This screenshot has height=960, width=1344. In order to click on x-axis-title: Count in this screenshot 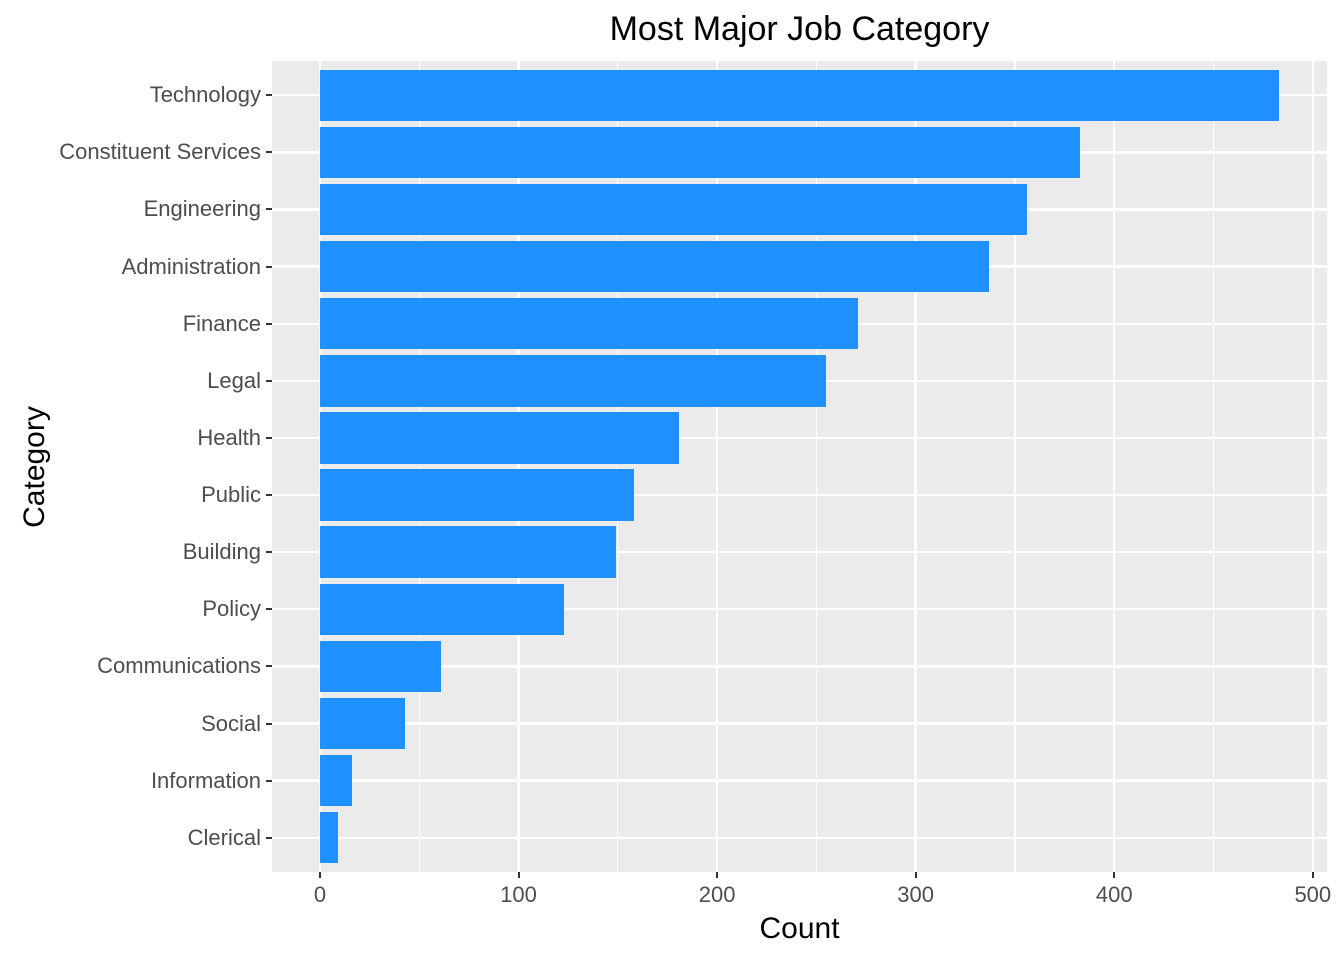, I will do `click(799, 928)`.